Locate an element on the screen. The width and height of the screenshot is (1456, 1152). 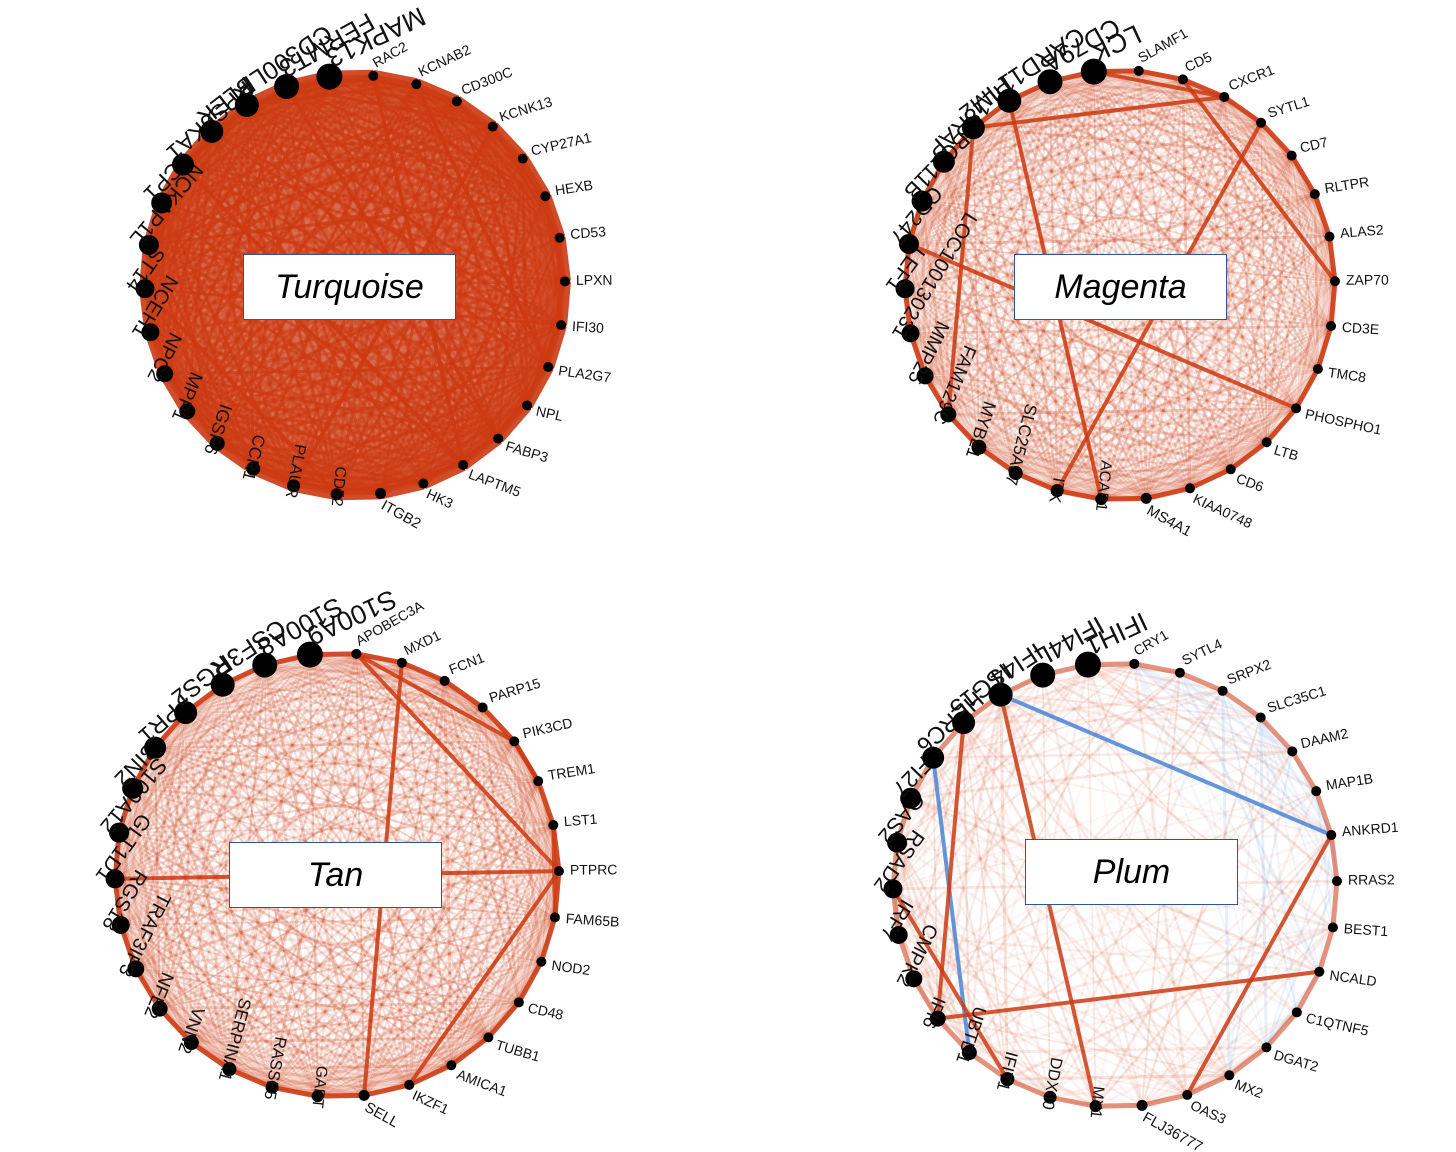
gene-node-fpr1 is located at coordinates (155, 747).